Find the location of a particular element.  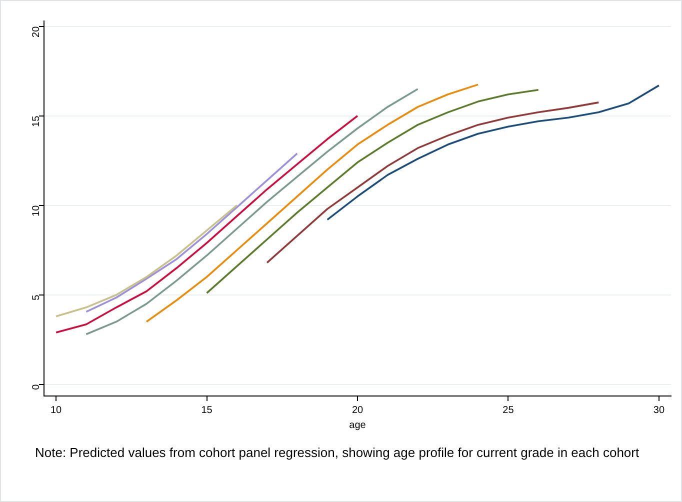

x-tick-label: 20 is located at coordinates (358, 410).